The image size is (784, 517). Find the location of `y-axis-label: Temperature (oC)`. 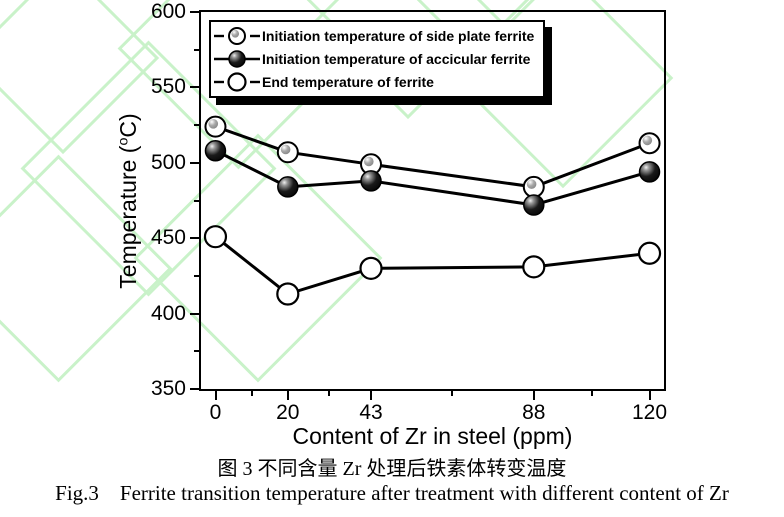

y-axis-label: Temperature (oC) is located at coordinates (130, 201).